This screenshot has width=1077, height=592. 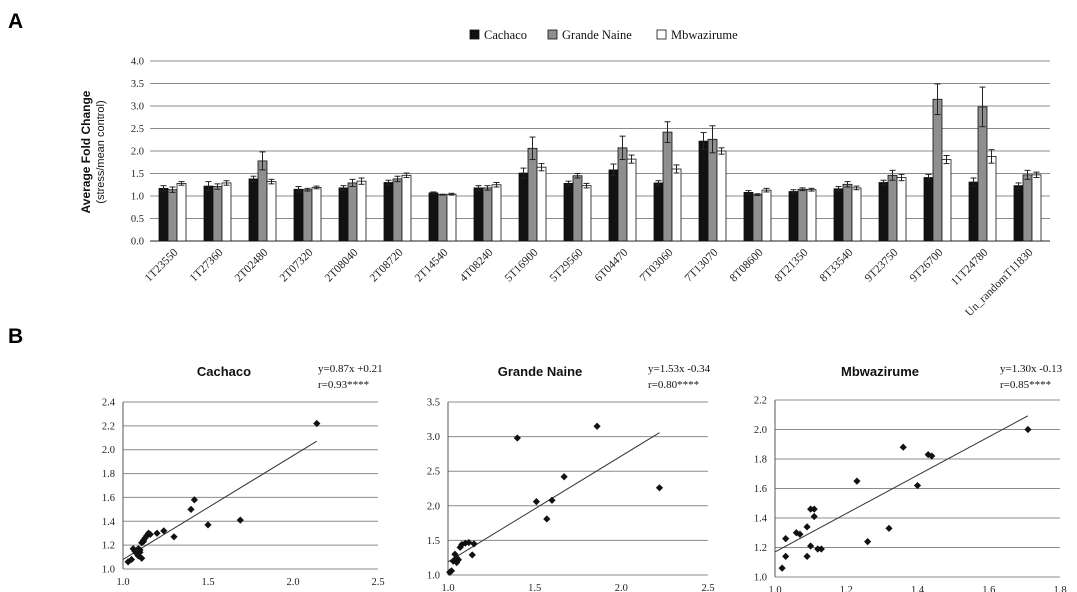 What do you see at coordinates (433, 403) in the screenshot?
I see `scatter-y-tick-label: 3.5` at bounding box center [433, 403].